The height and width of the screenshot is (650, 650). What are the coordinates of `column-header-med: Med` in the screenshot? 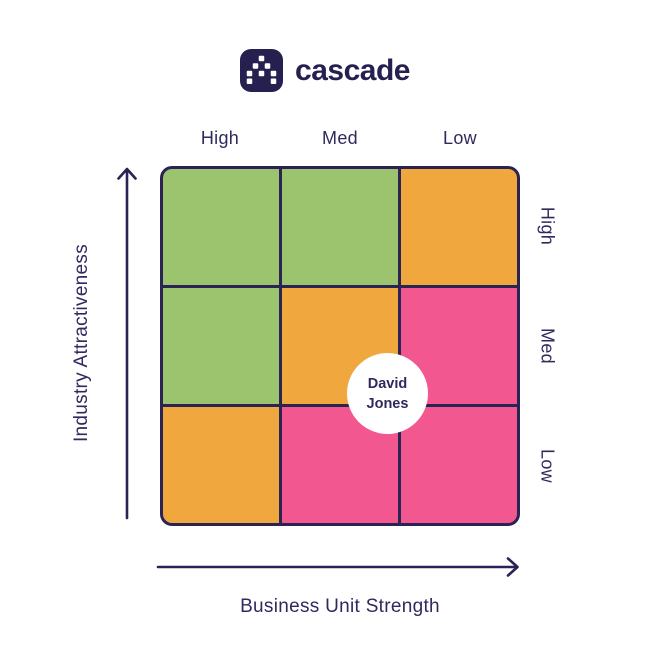 It's located at (340, 138).